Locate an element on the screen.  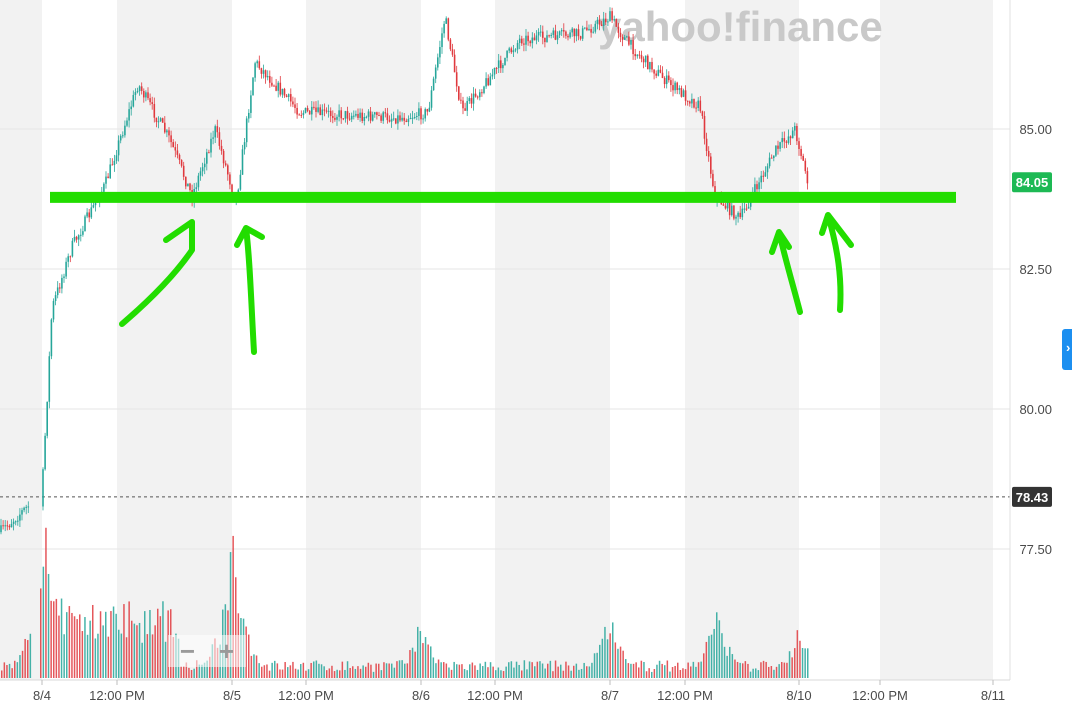
side-panel-toggle: › is located at coordinates (1067, 349).